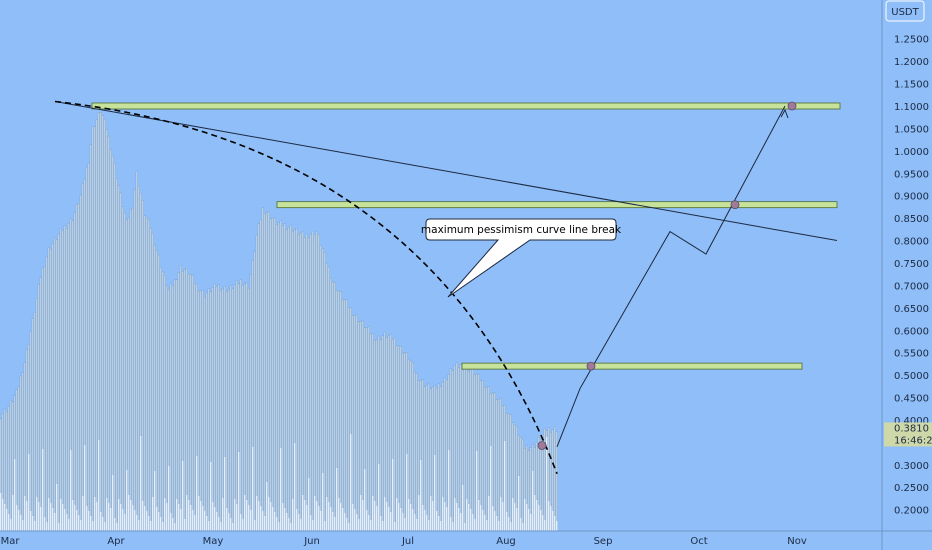 The image size is (932, 550). I want to click on y-tick-label: 0.4500, so click(911, 399).